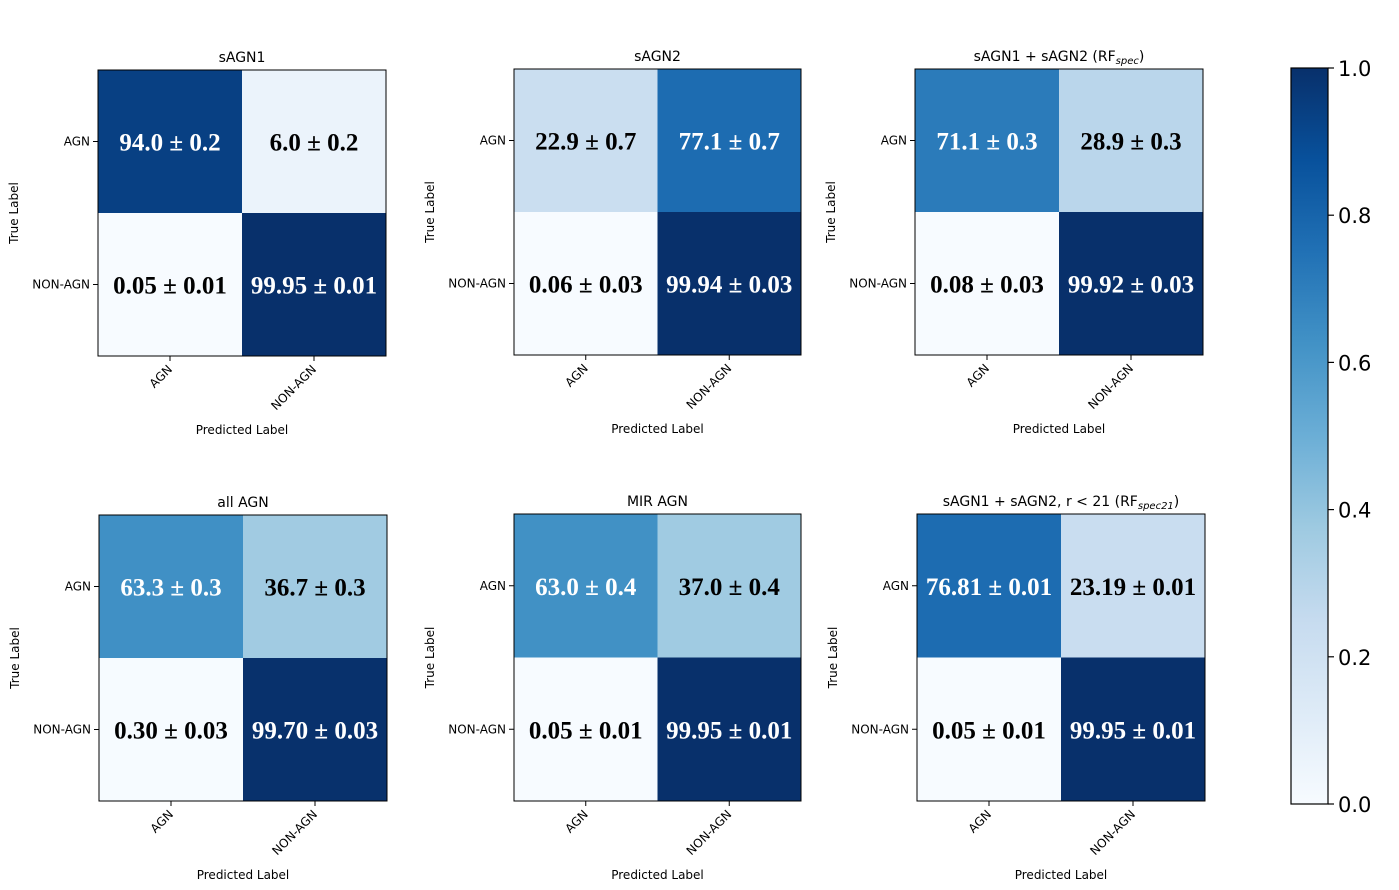 This screenshot has width=1399, height=890. What do you see at coordinates (1354, 216) in the screenshot?
I see `colorbar-tick-label-4: 0.8` at bounding box center [1354, 216].